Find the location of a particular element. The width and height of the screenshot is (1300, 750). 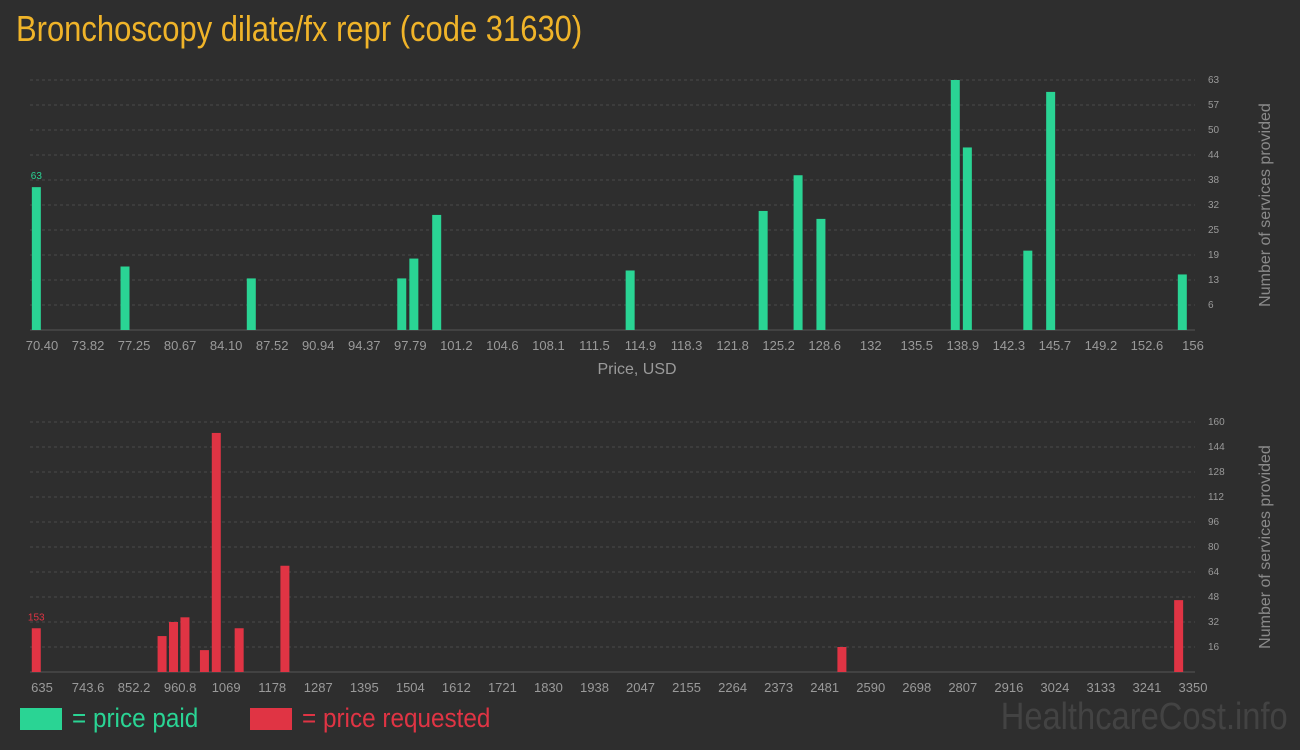

x-tick-label: 1395 is located at coordinates (364, 687).